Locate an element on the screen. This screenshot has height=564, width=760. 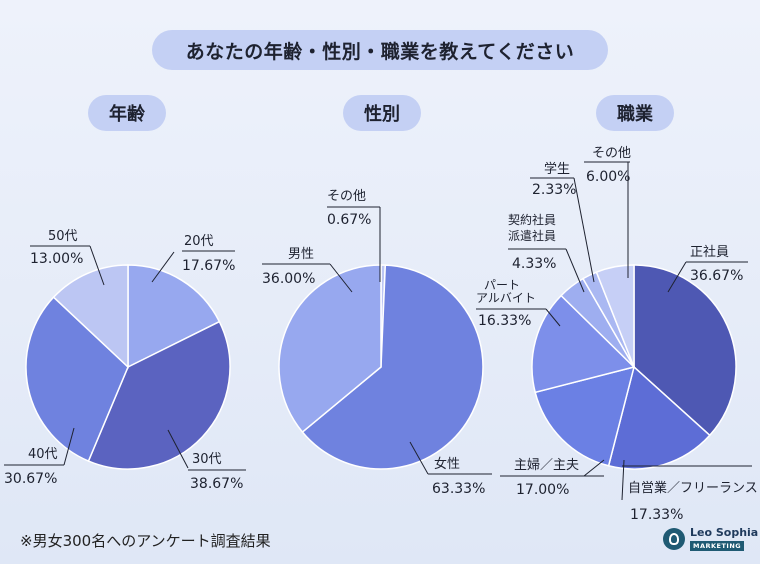
category-label: 30代 is located at coordinates (207, 459).